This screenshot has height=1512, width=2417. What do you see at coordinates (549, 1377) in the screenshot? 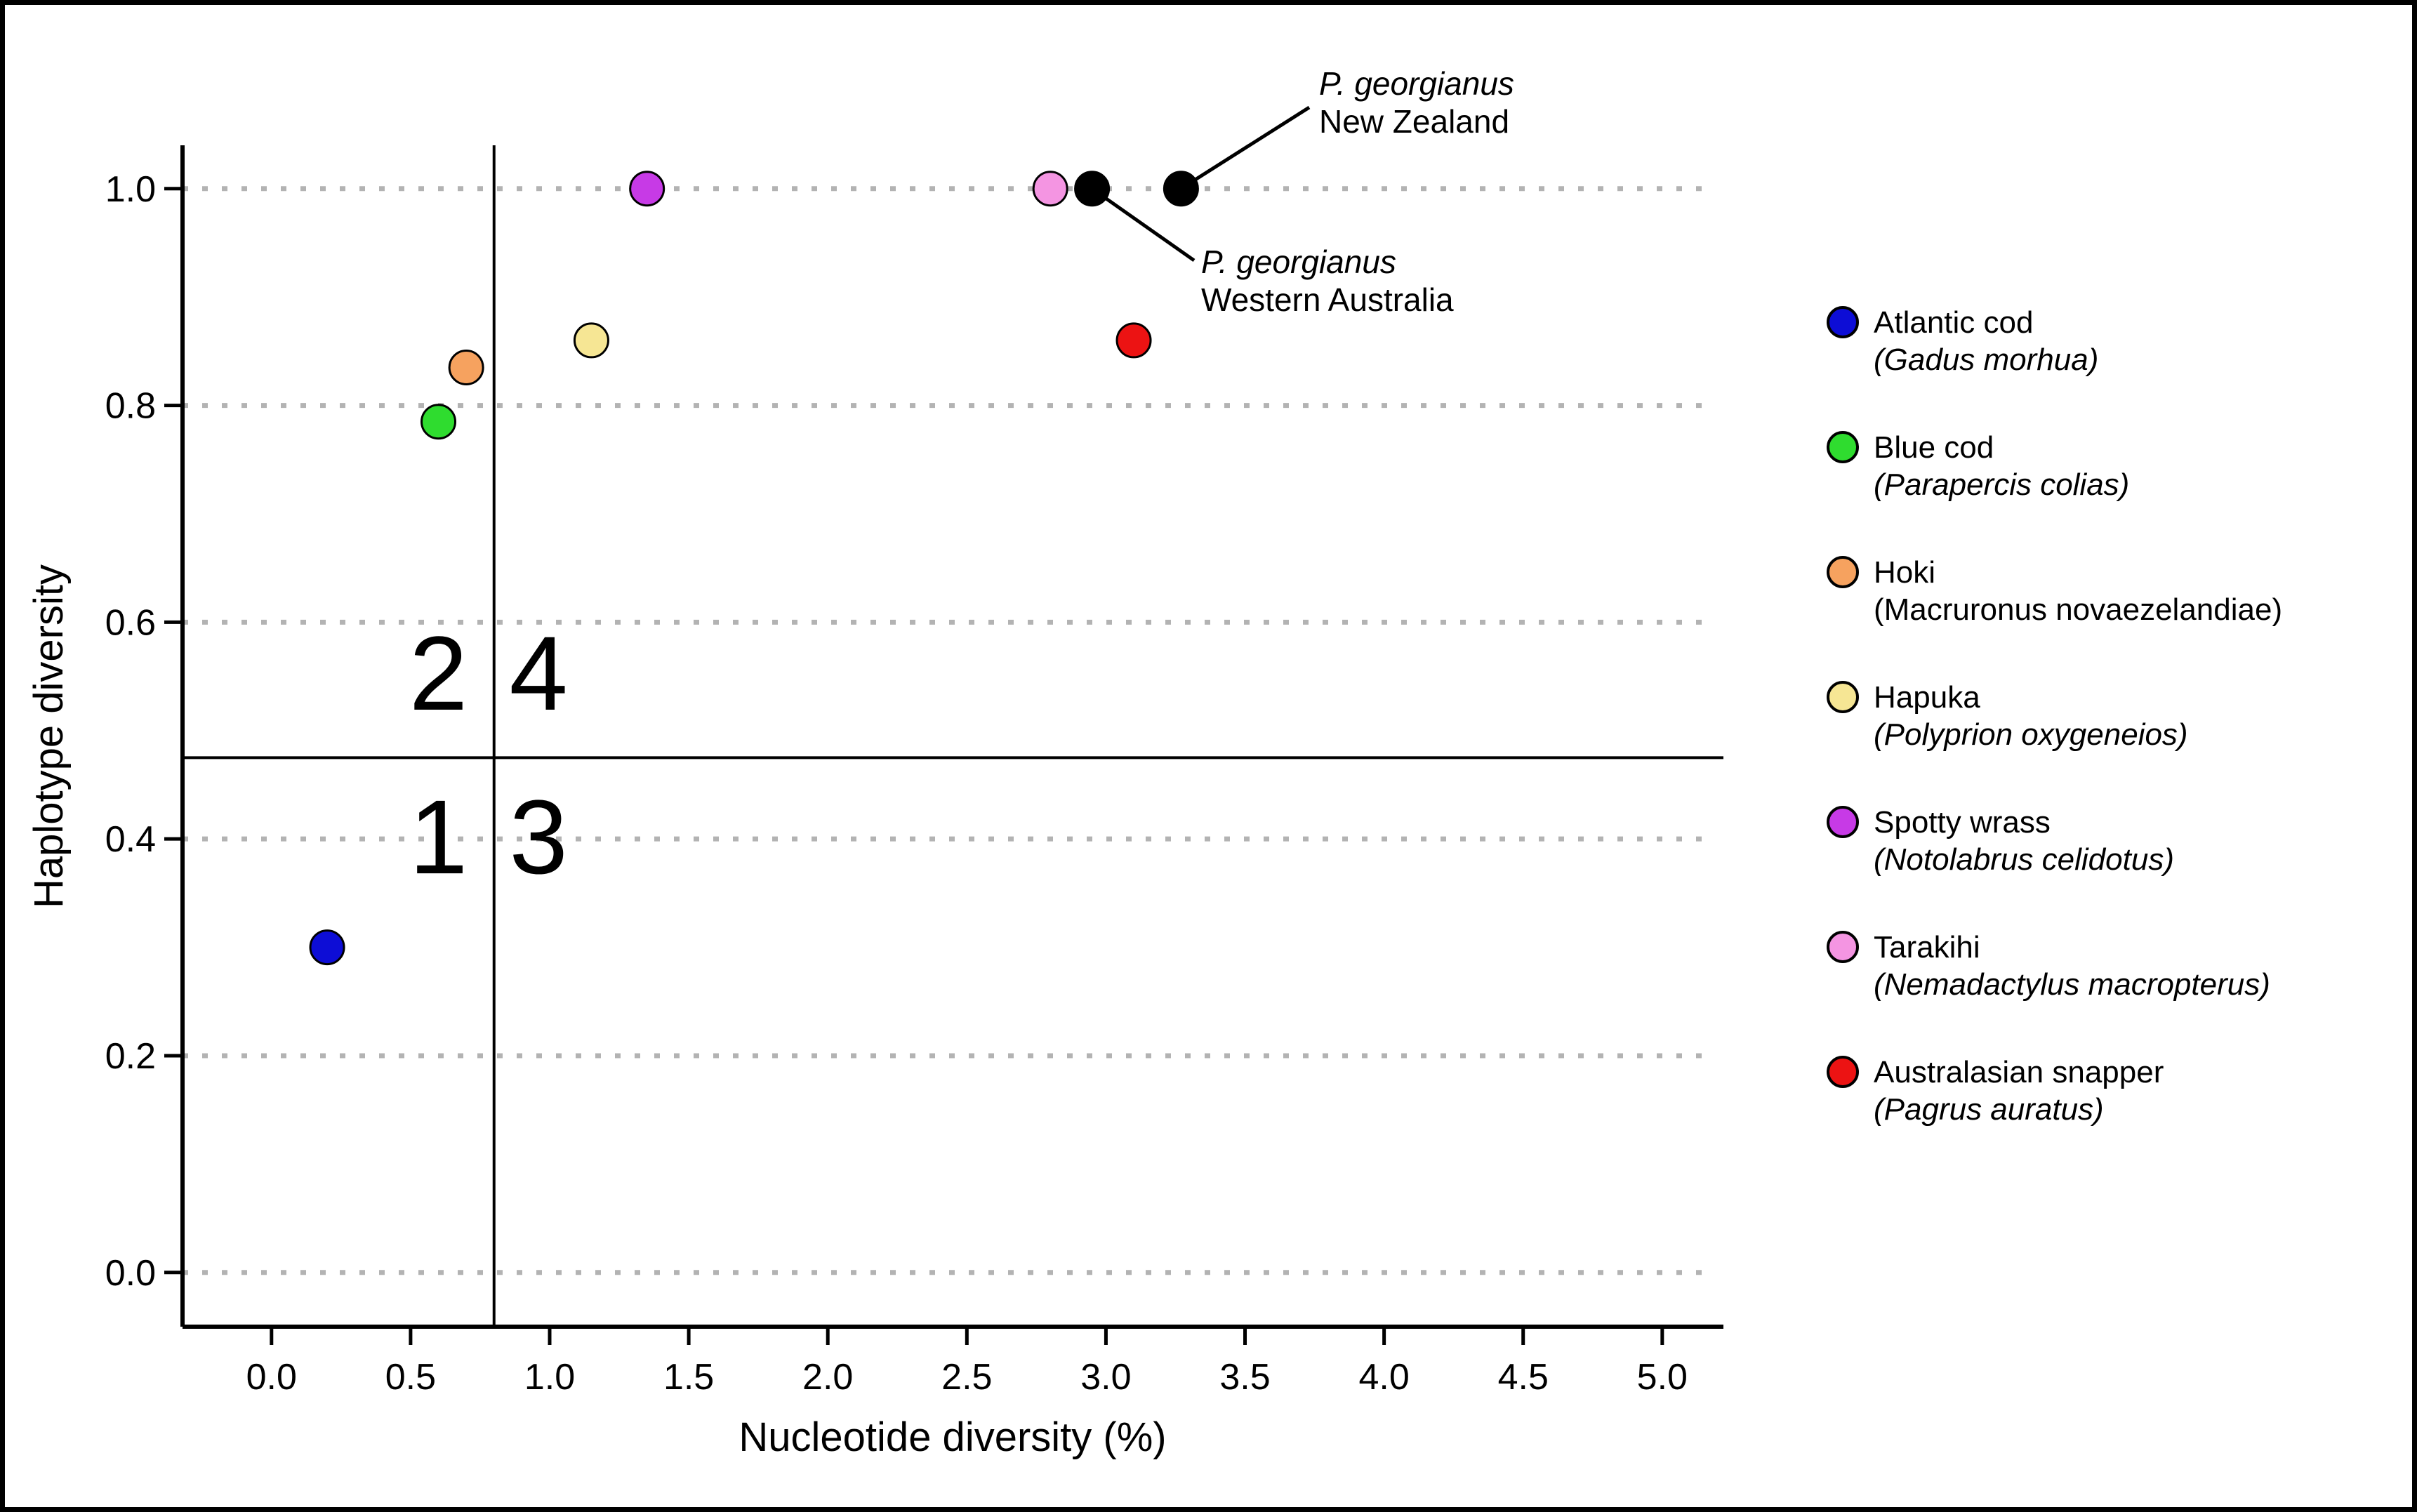
I see `x-tick-label-1.0: 1.0` at bounding box center [549, 1377].